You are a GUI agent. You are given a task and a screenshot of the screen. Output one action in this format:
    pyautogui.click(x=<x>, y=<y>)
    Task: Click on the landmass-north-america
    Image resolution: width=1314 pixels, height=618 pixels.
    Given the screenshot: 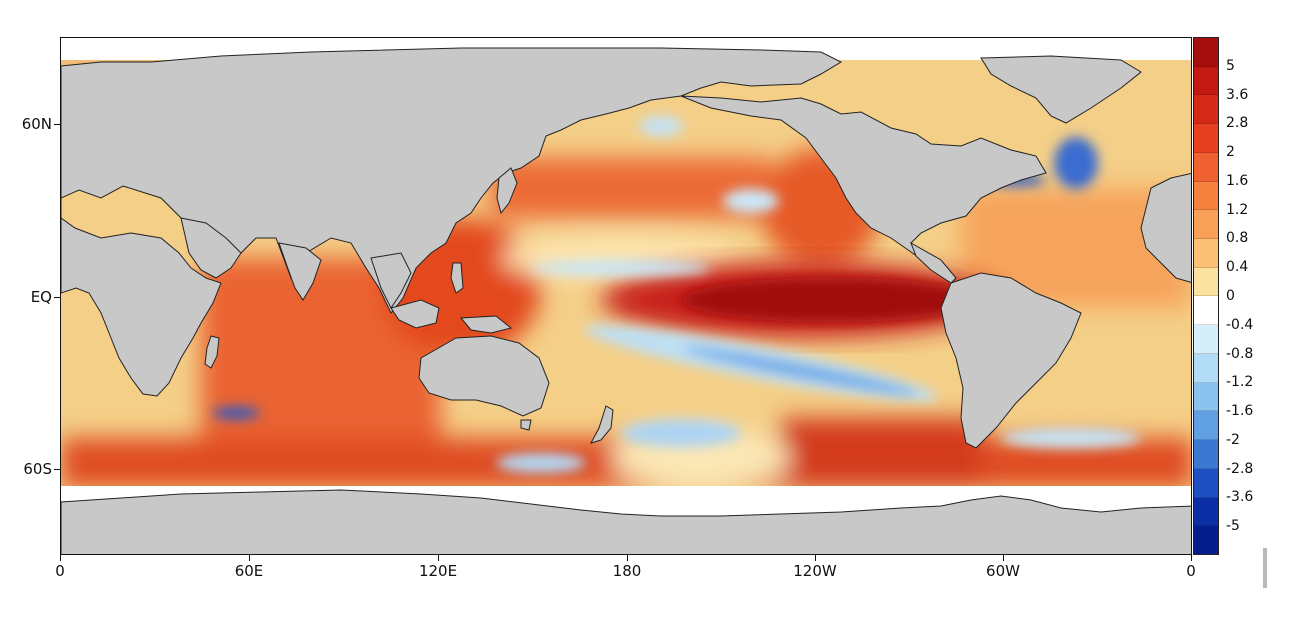 What is the action you would take?
    pyautogui.click(x=863, y=183)
    